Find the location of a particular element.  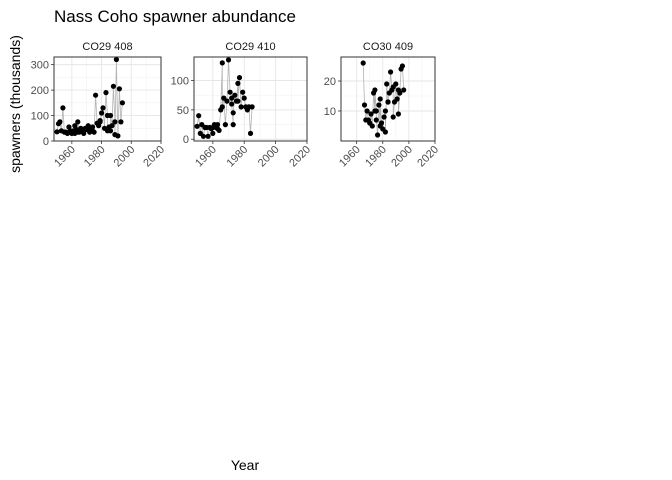

panel-title: CO30 409 is located at coordinates (388, 47).